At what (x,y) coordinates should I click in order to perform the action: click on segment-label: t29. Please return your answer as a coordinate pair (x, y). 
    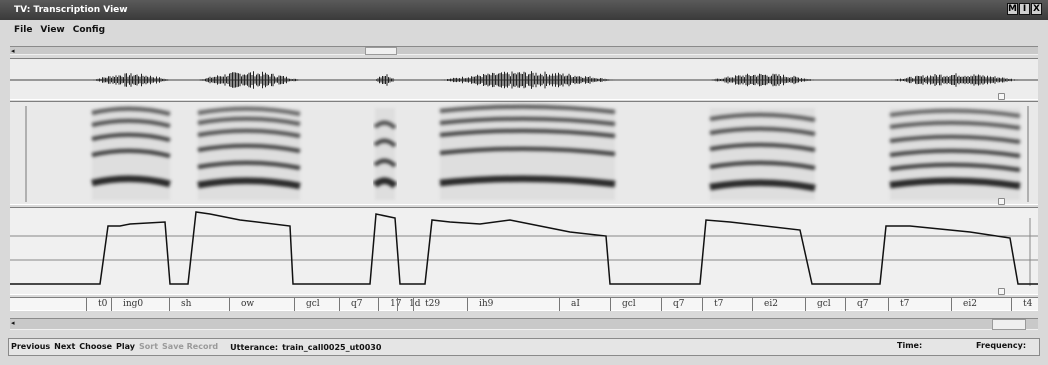
    Looking at the image, I should click on (433, 304).